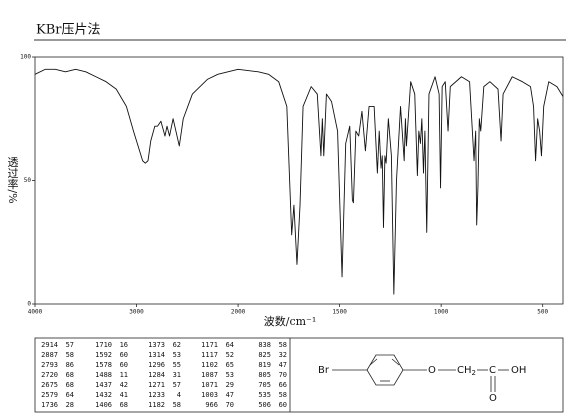 The image size is (570, 417). Describe the element at coordinates (49, 355) in the screenshot. I see `peak-wavenumber: 2887` at that location.